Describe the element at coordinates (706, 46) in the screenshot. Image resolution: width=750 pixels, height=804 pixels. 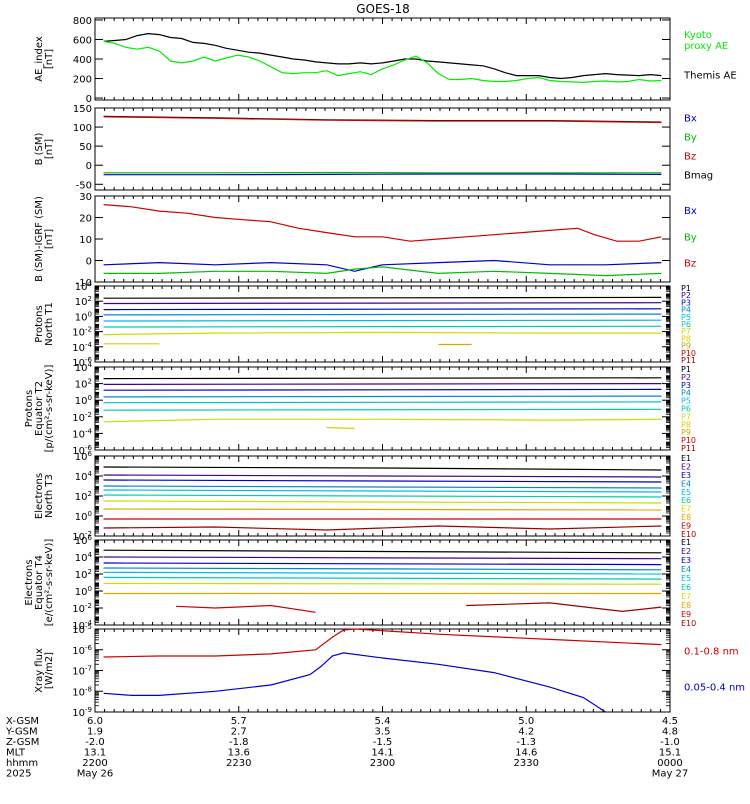
I see `legend-kyoto-proxy-ae: proxy AE` at that location.